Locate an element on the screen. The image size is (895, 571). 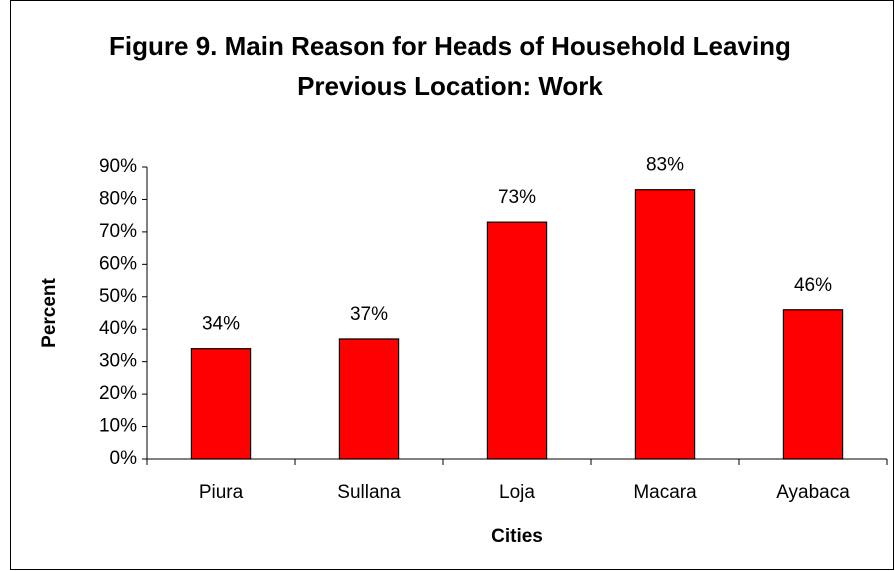
y-axis-label: Percent is located at coordinates (49, 312).